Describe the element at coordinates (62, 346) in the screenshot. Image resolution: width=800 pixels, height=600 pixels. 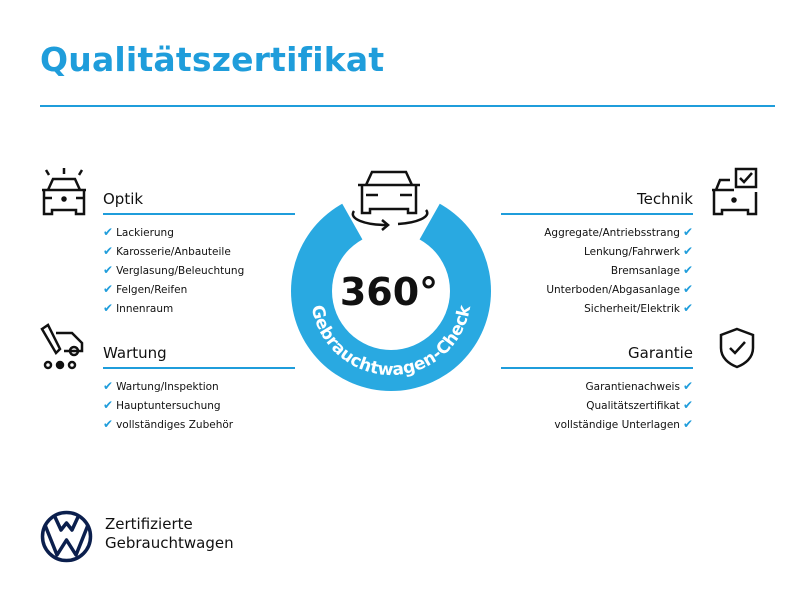
I see `service-wrench-car-icon` at that location.